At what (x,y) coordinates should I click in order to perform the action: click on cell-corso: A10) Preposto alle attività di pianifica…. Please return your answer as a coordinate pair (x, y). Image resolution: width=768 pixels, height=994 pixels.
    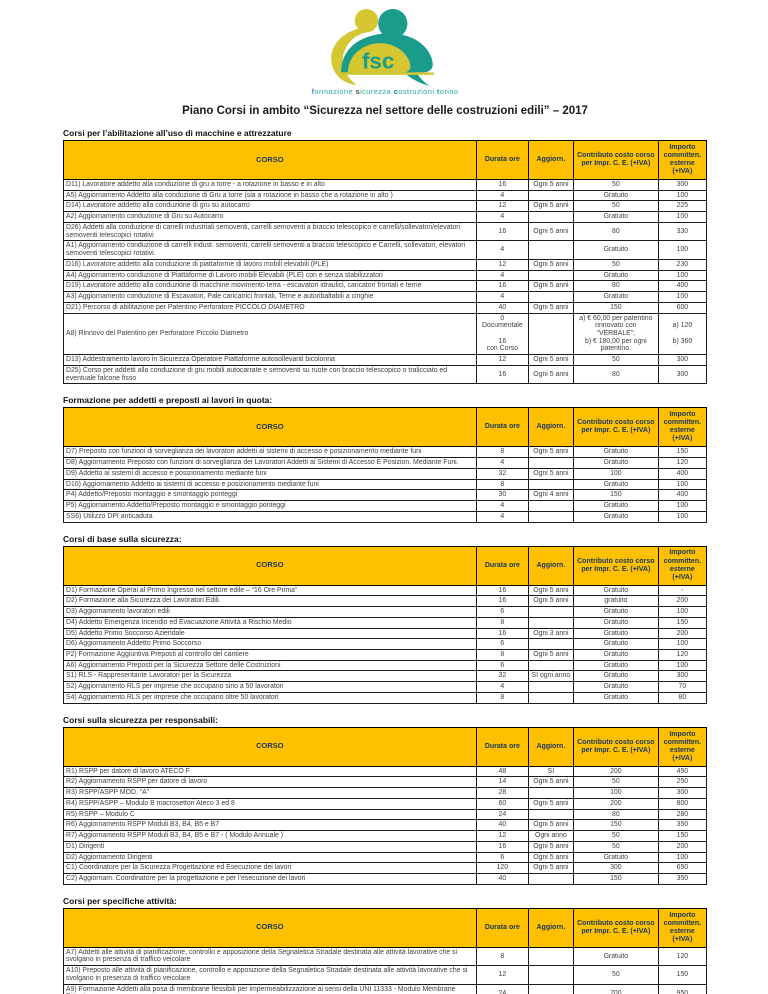
    Looking at the image, I should click on (270, 975).